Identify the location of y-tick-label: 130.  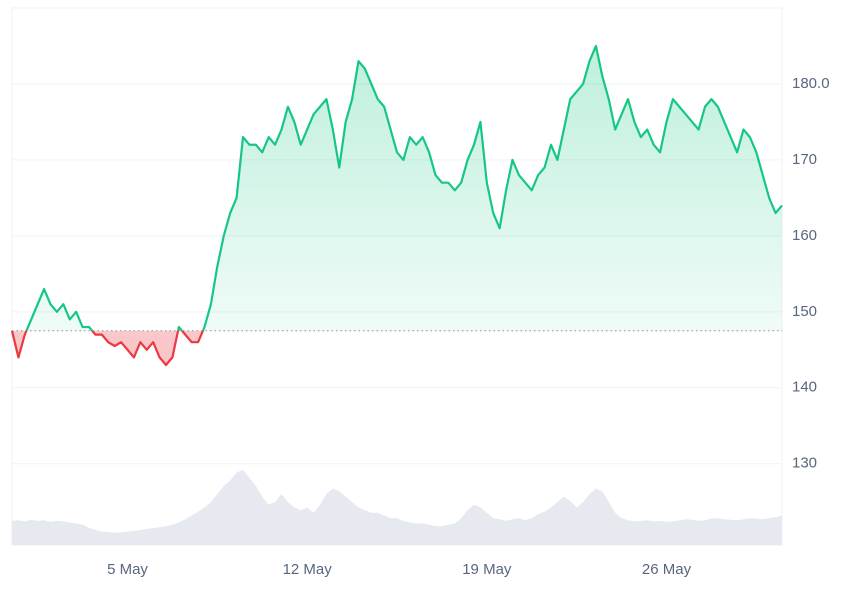
(804, 463).